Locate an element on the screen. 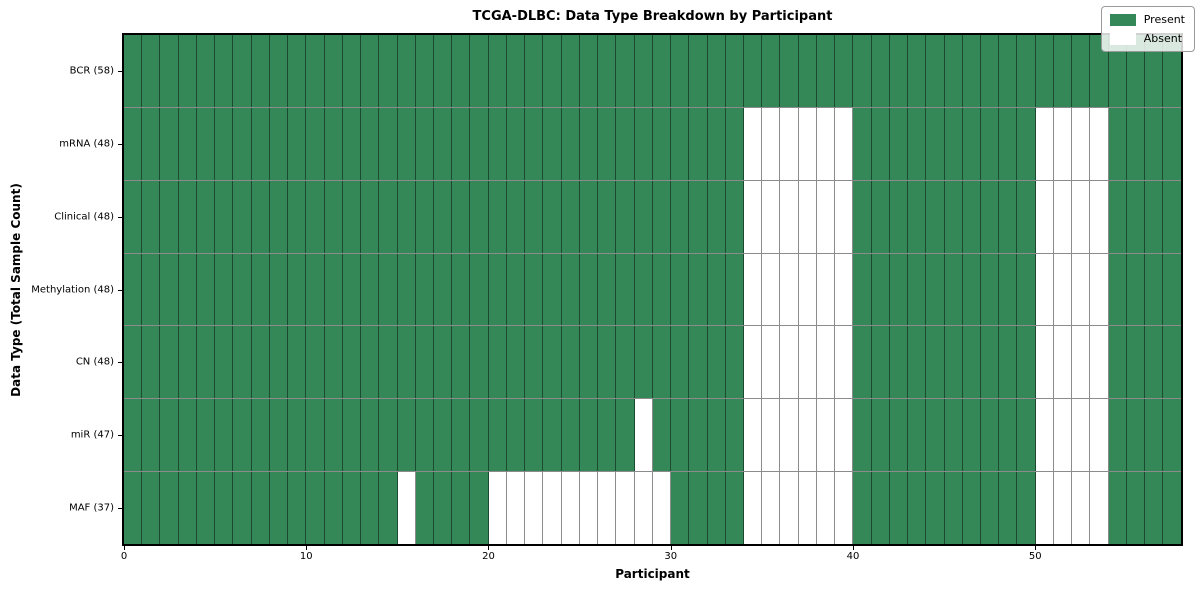  cell-r0-p36 is located at coordinates (789, 71).